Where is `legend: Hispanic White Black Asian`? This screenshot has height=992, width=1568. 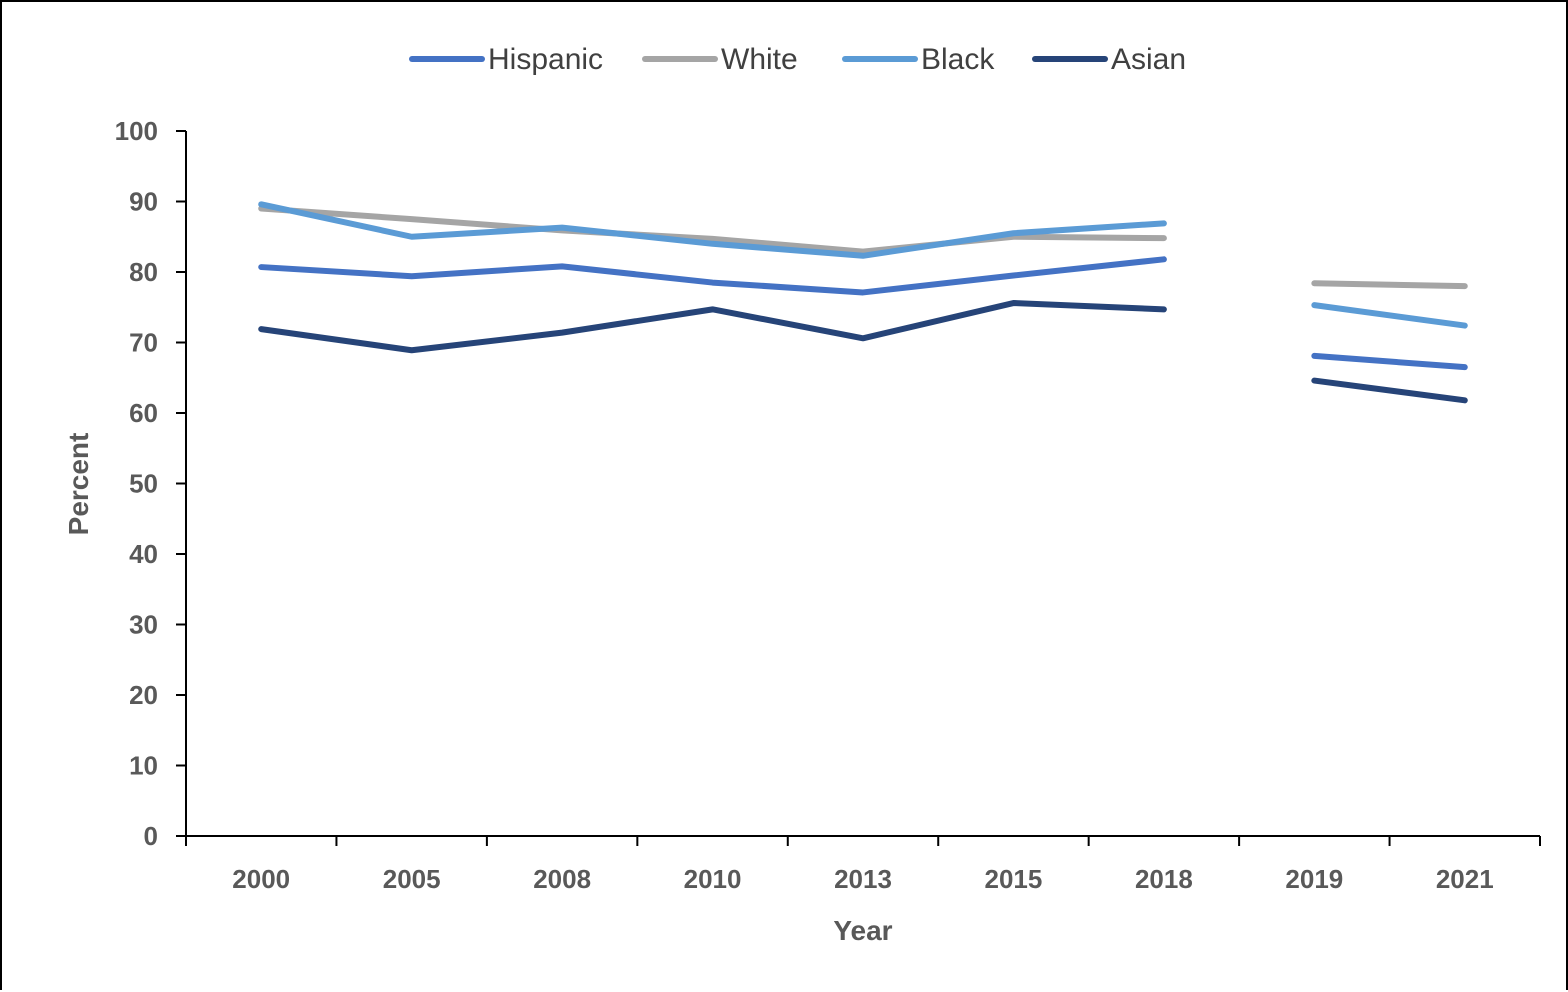 legend: Hispanic White Black Asian is located at coordinates (797, 59).